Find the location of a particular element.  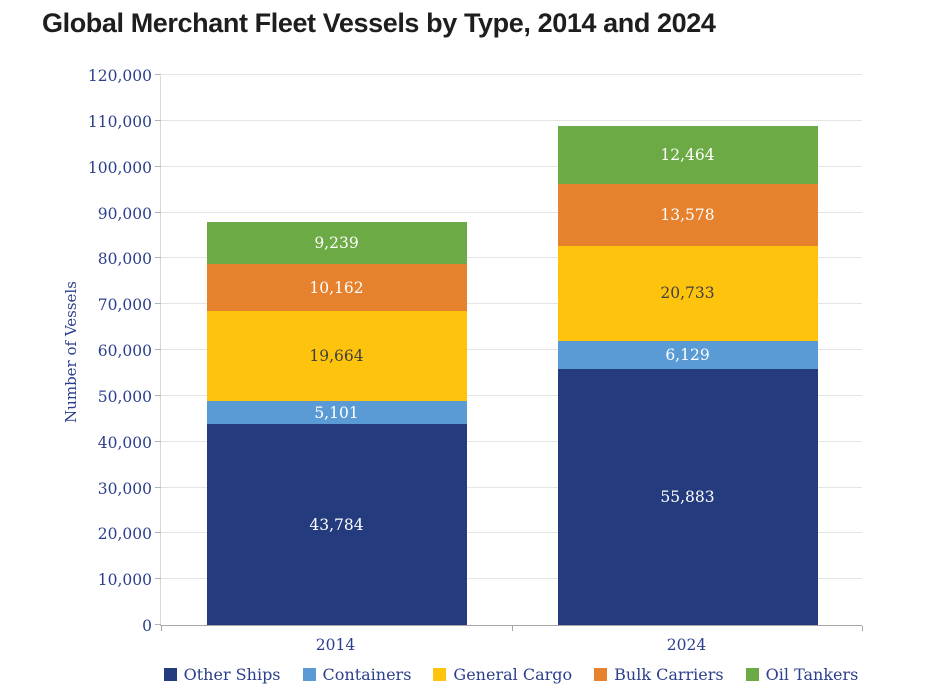

segment-value-label: 5,101 is located at coordinates (336, 412).